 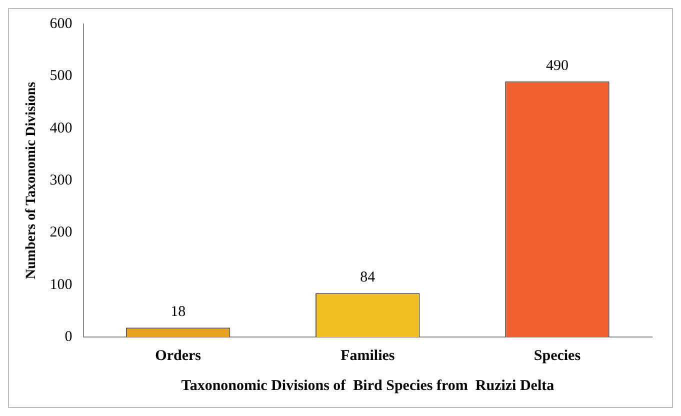 I want to click on x-tick-label: Families, so click(x=367, y=356).